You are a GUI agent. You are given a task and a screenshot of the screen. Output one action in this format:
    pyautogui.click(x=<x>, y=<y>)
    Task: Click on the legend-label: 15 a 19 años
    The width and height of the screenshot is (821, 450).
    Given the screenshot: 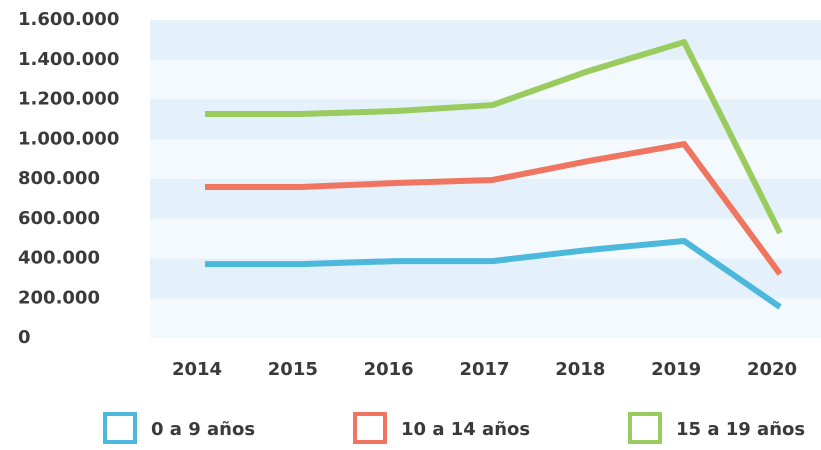 What is the action you would take?
    pyautogui.click(x=740, y=429)
    